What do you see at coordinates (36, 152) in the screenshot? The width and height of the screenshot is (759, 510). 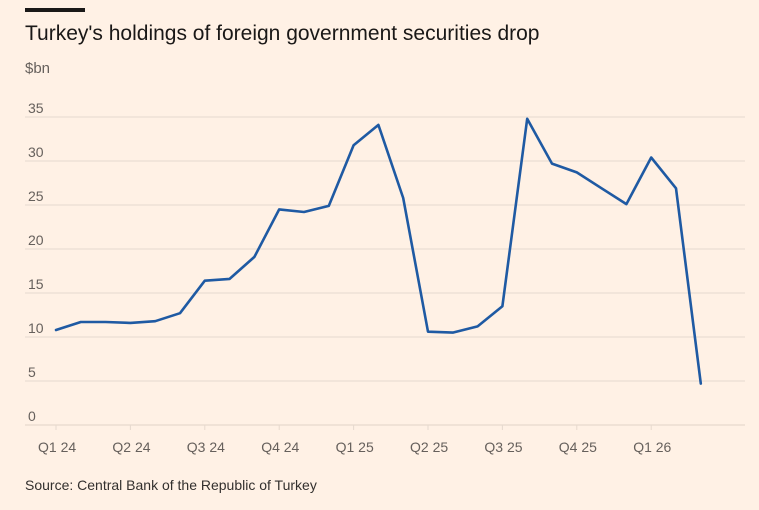 I see `y-tick-label: 30` at bounding box center [36, 152].